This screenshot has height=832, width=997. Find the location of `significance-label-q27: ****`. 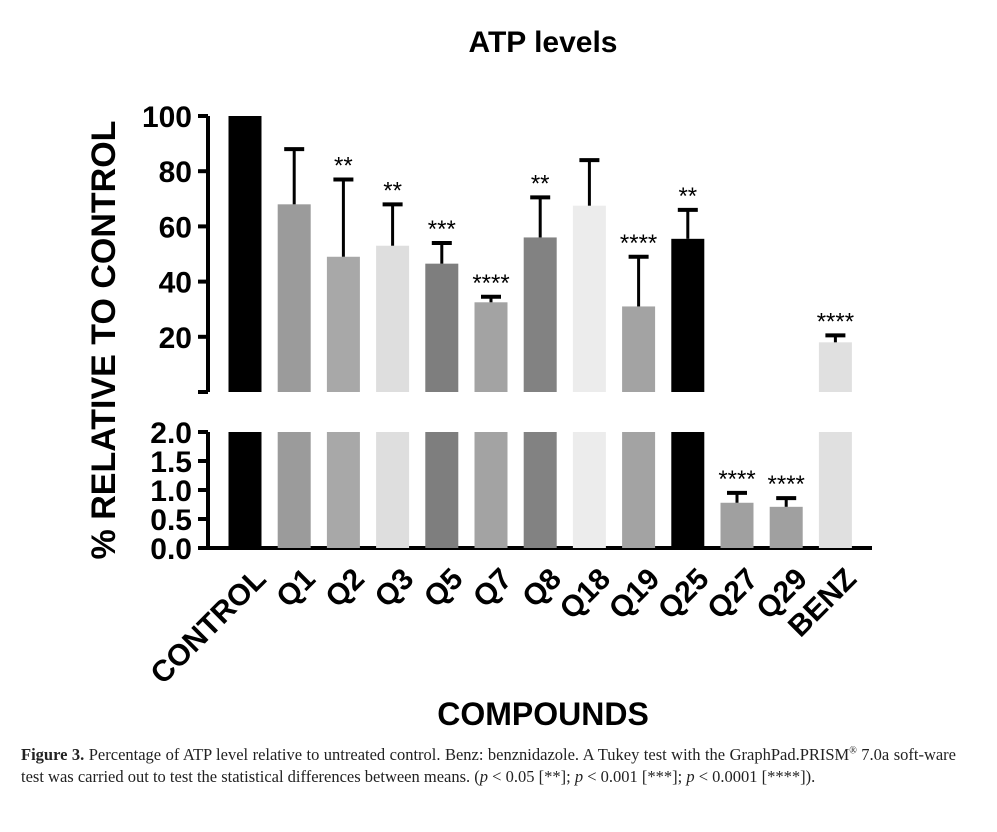

significance-label-q27: **** is located at coordinates (736, 479).